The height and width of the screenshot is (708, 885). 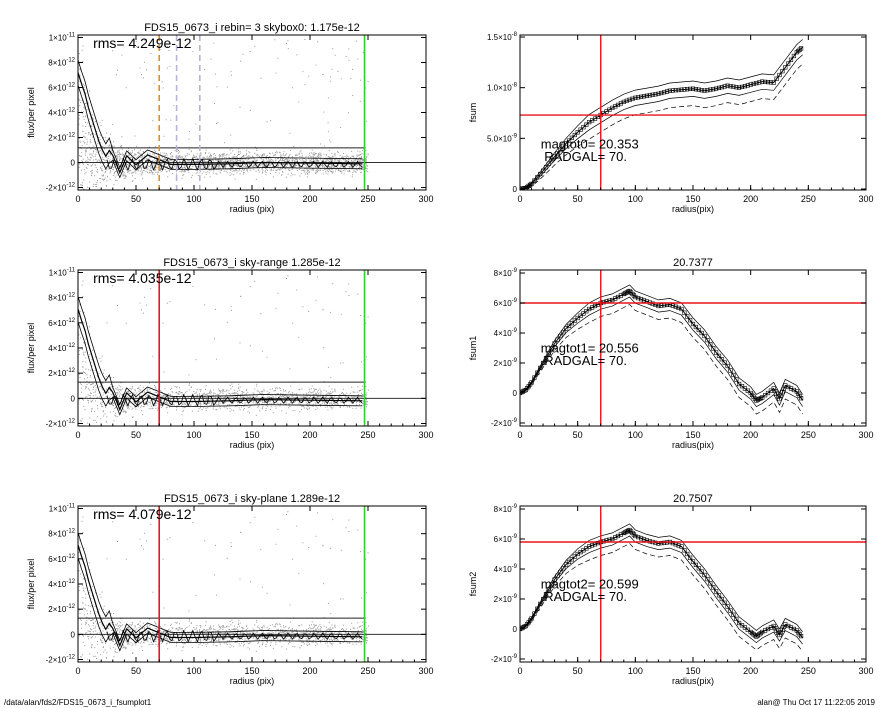 I want to click on y-tick-label: -2×10⁻¹², so click(x=61, y=188).